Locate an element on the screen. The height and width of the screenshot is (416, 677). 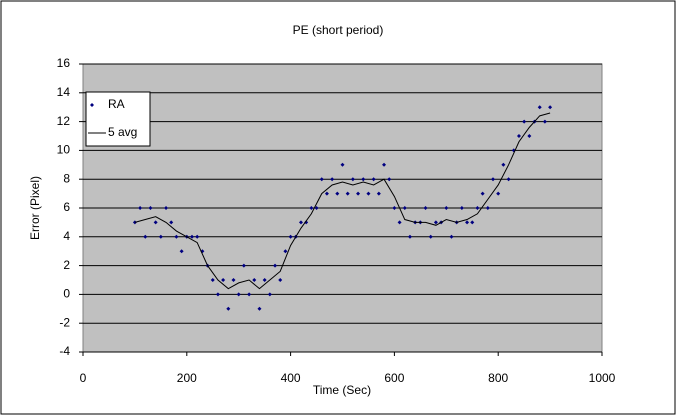
y-tick-label: 10 is located at coordinates (64, 150).